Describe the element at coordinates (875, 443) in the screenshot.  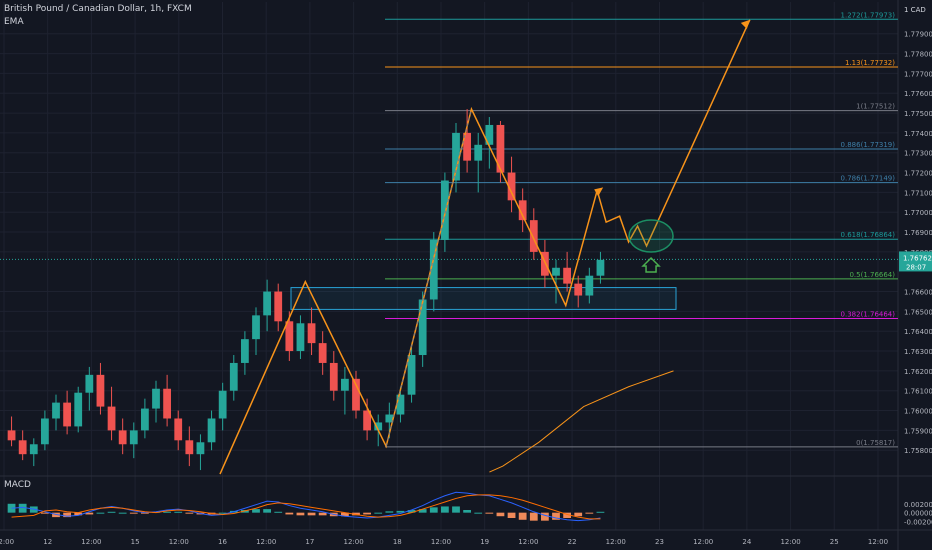
I see `fib-label: 0(1.75817)` at that location.